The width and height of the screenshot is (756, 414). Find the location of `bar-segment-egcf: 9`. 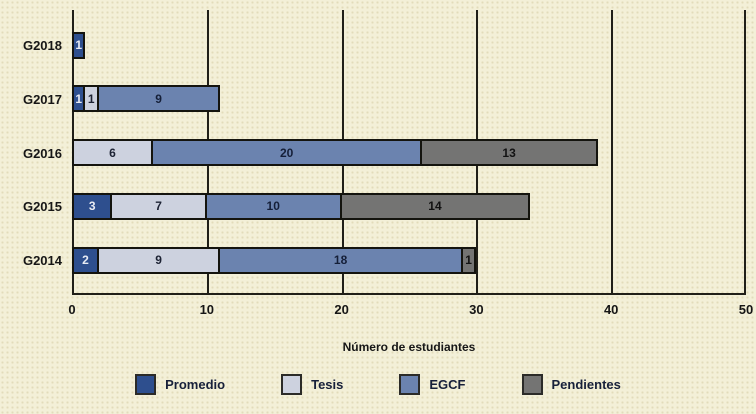

bar-segment-egcf: 9 is located at coordinates (158, 99).